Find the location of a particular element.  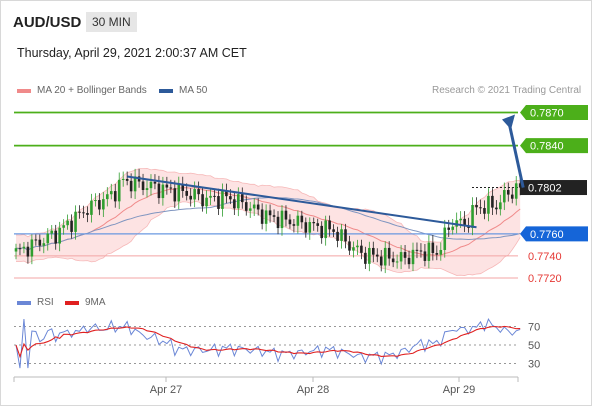

projection-arrow-head is located at coordinates (508, 122).